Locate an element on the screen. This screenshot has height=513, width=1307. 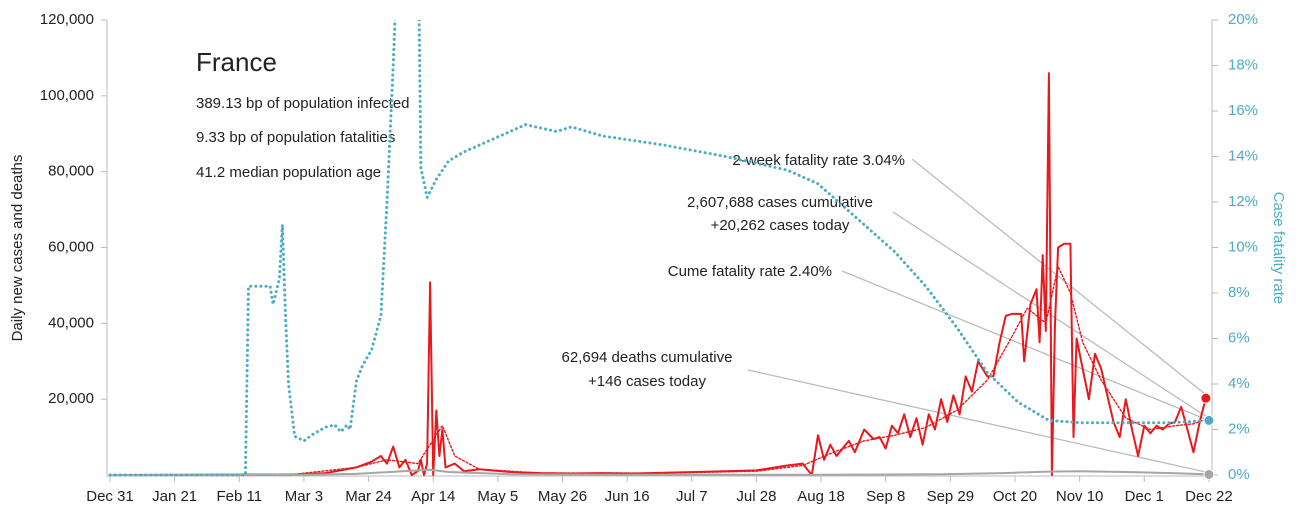
x-tick-label: Mar 3 is located at coordinates (304, 496).